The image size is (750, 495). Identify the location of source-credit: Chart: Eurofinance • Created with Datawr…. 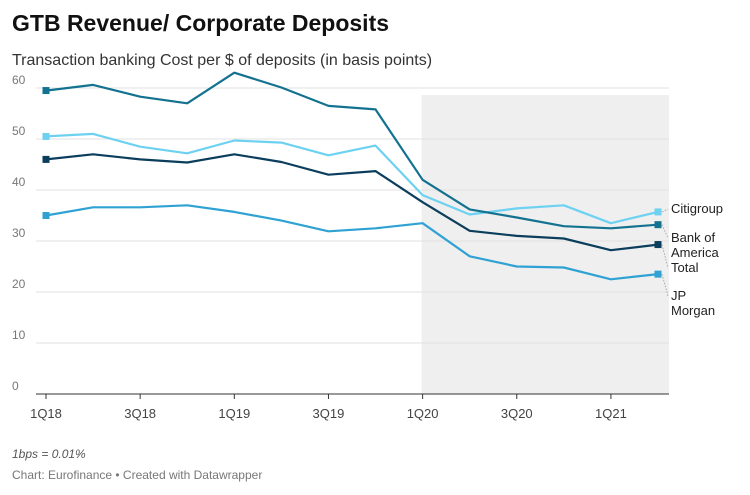
(137, 475).